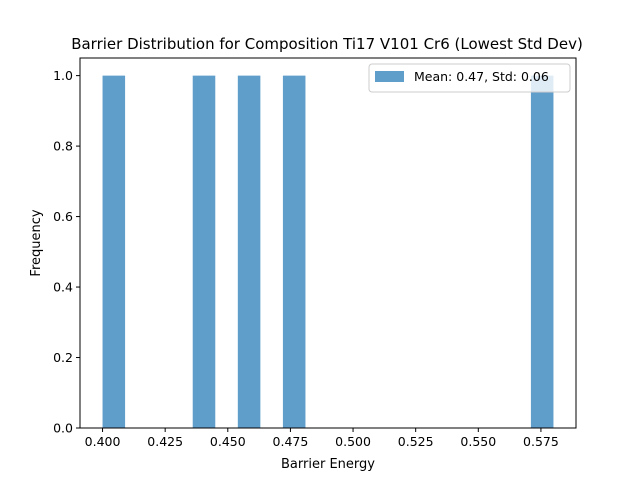 Image resolution: width=640 pixels, height=480 pixels. Describe the element at coordinates (66, 252) in the screenshot. I see `y-axis: 0.0 0.2 0.4 0.6 0.8 1.0` at that location.